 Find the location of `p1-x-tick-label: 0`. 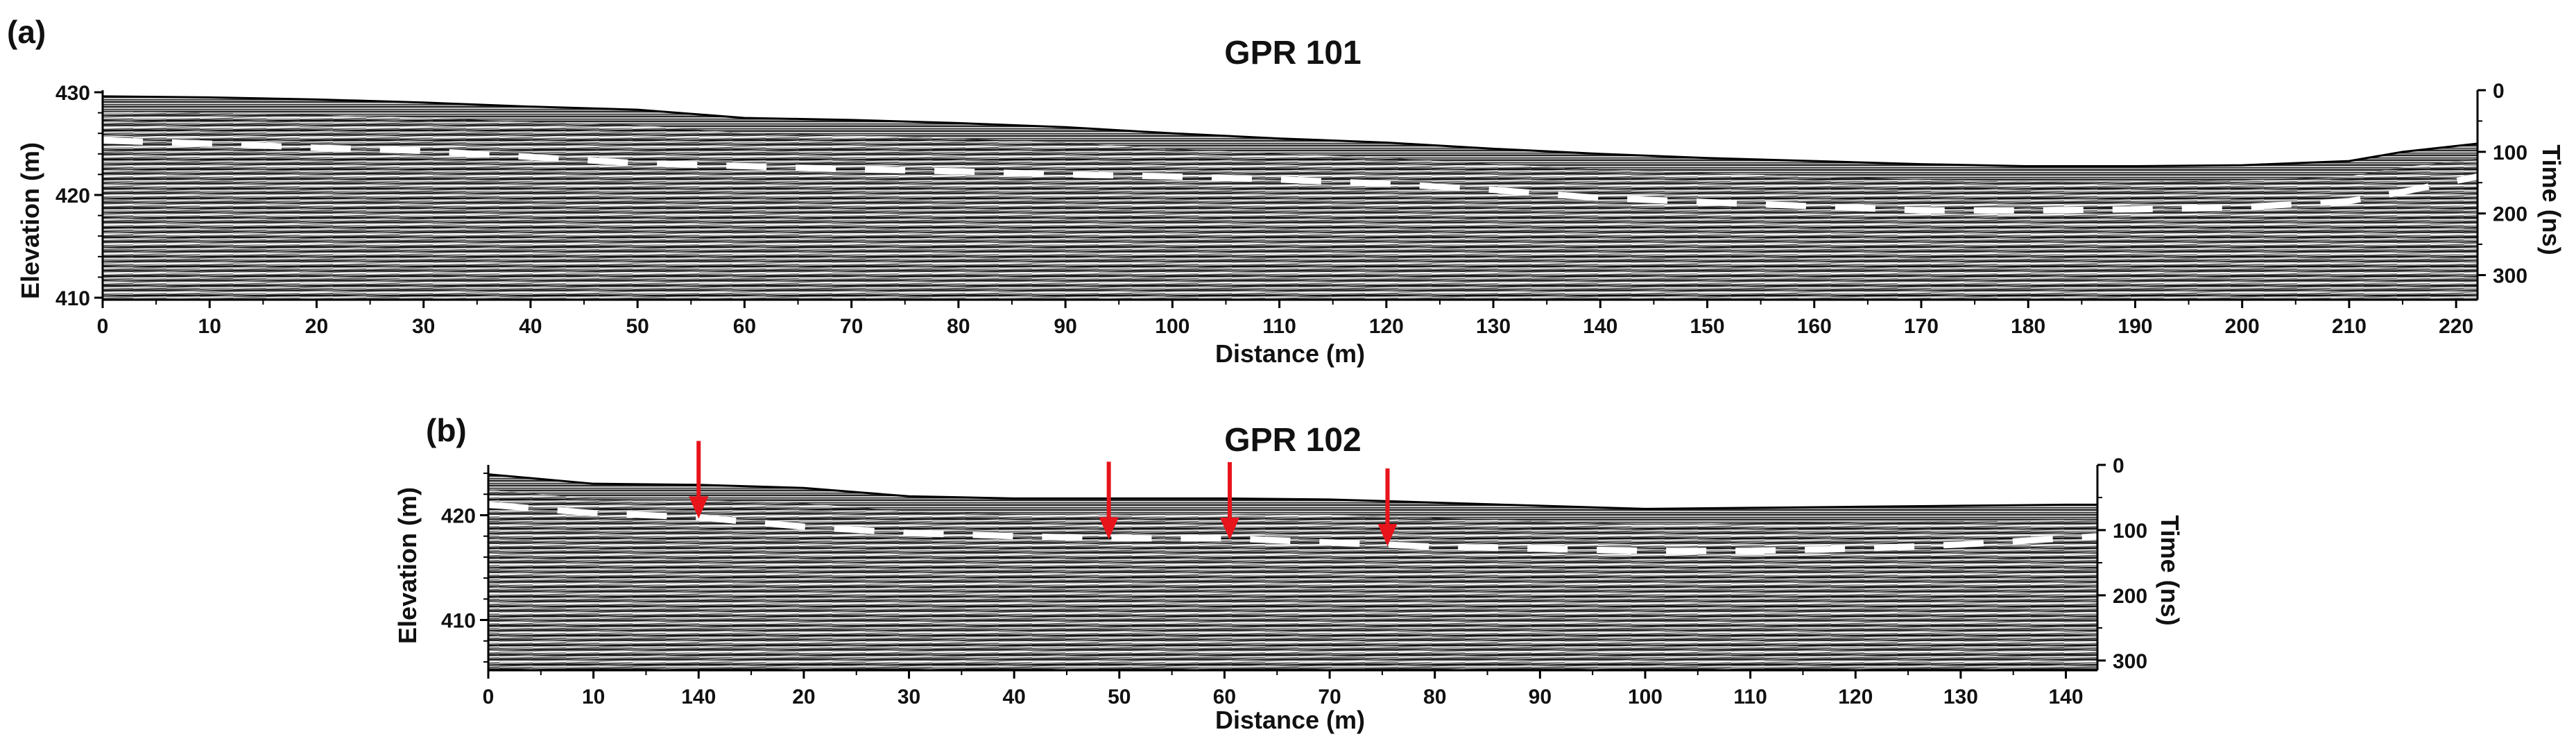

p1-x-tick-label: 0 is located at coordinates (489, 697).